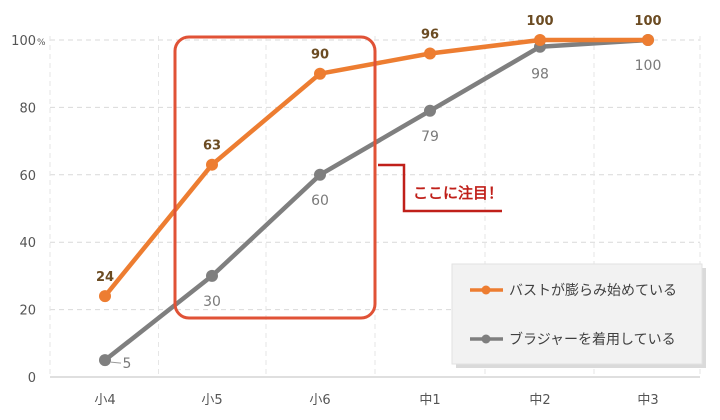 The width and height of the screenshot is (720, 420). I want to click on x-tick-label: 小6, so click(319, 400).